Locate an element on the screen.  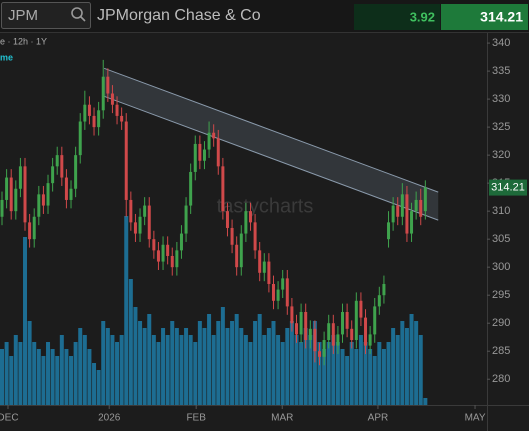
x-tick-label: DEC is located at coordinates (9, 418).